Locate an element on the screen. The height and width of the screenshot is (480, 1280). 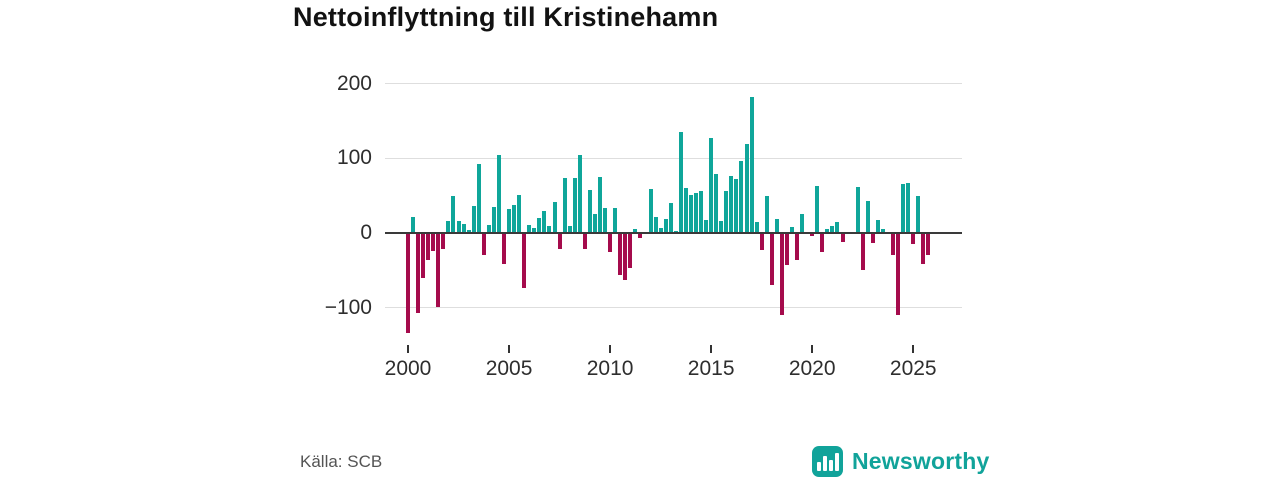
y-tick-label: −100 is located at coordinates (348, 307).